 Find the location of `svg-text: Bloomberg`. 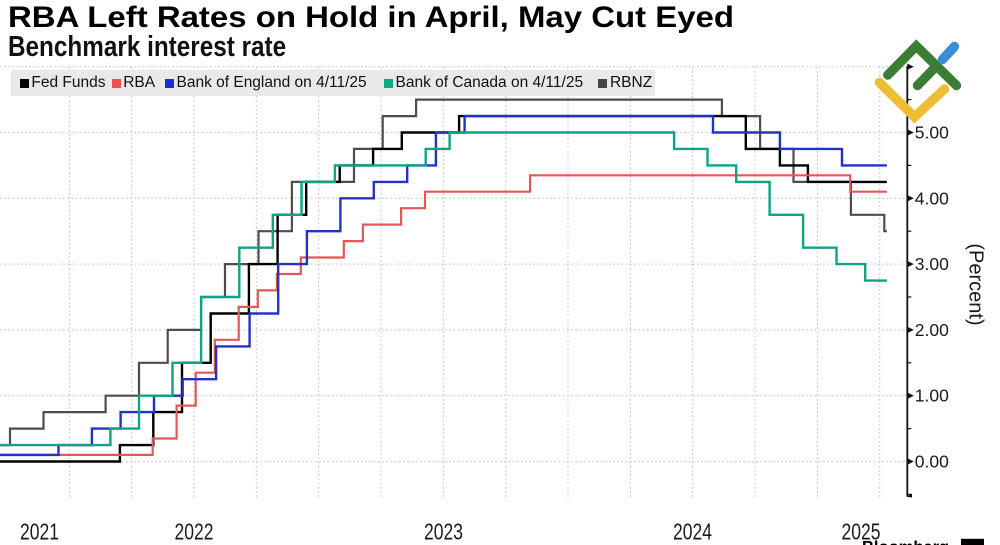

svg-text: Bloomberg is located at coordinates (905, 542).